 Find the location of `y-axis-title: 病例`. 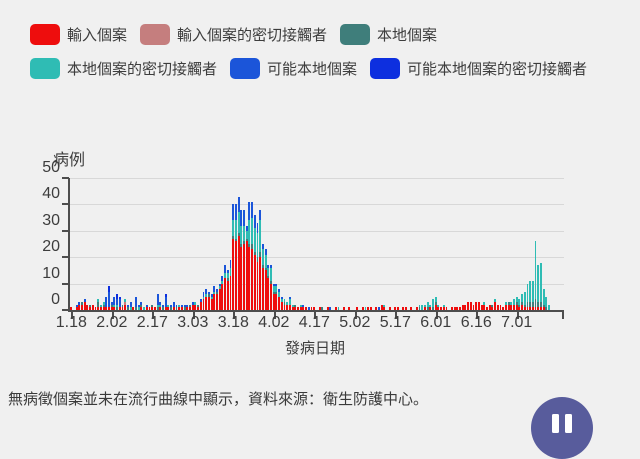

y-axis-title: 病例 is located at coordinates (69, 160).